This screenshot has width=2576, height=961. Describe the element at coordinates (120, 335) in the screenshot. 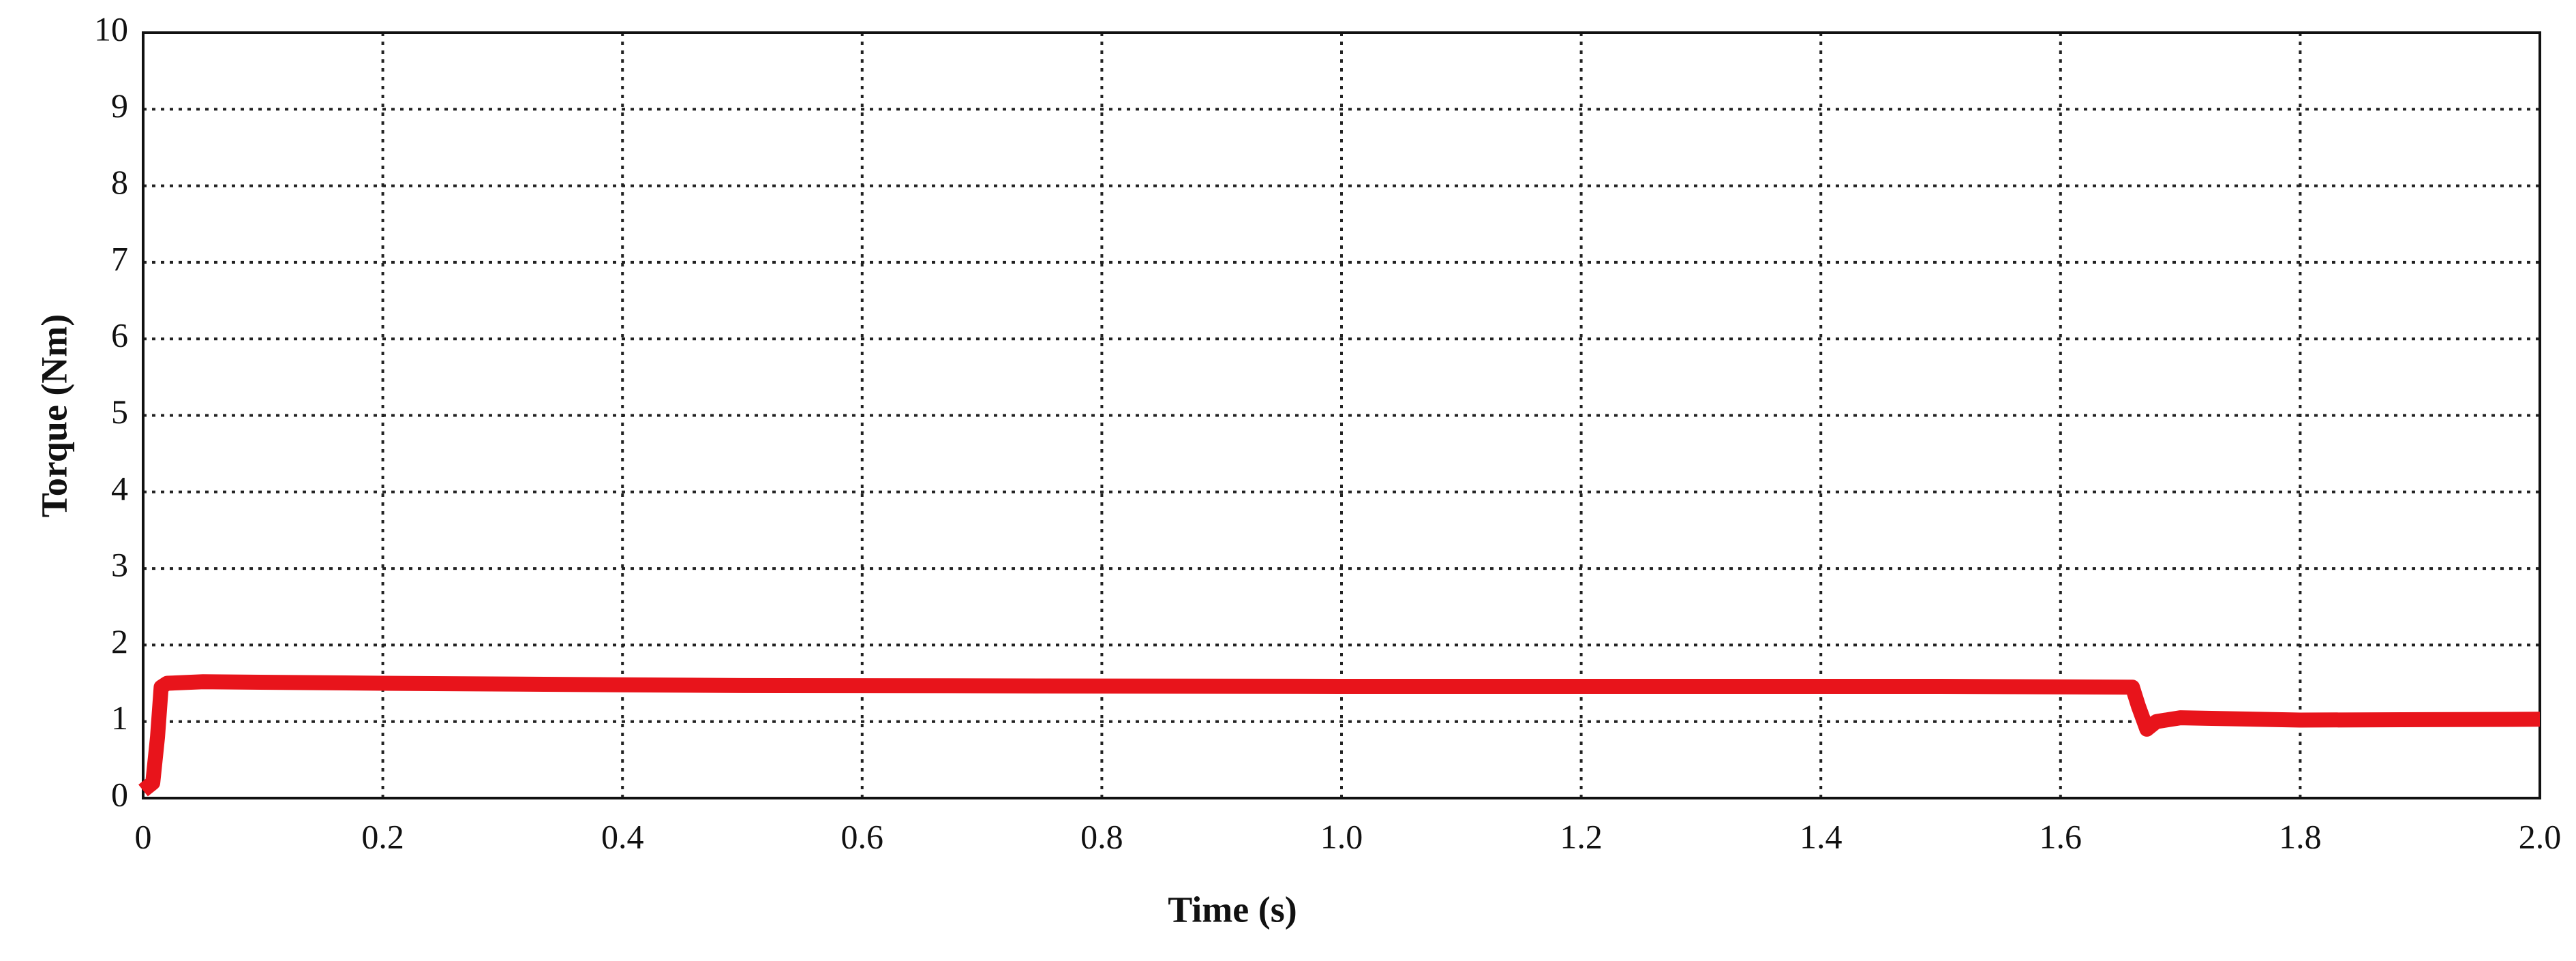

I see `y-tick-label: 6` at that location.